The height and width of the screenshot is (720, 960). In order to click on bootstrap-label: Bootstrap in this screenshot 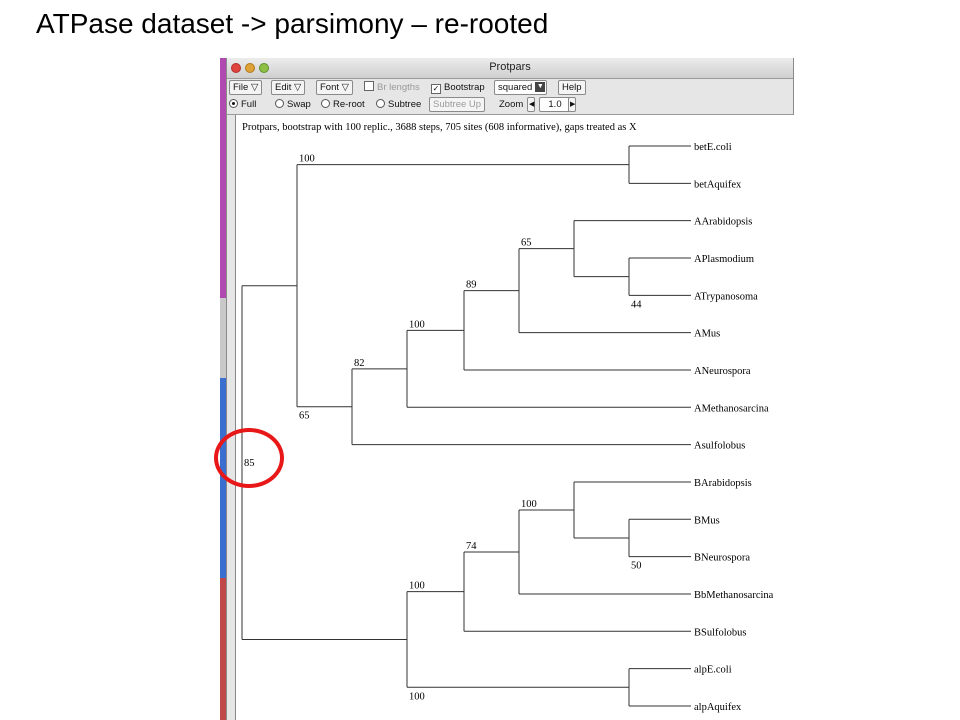, I will do `click(464, 87)`.